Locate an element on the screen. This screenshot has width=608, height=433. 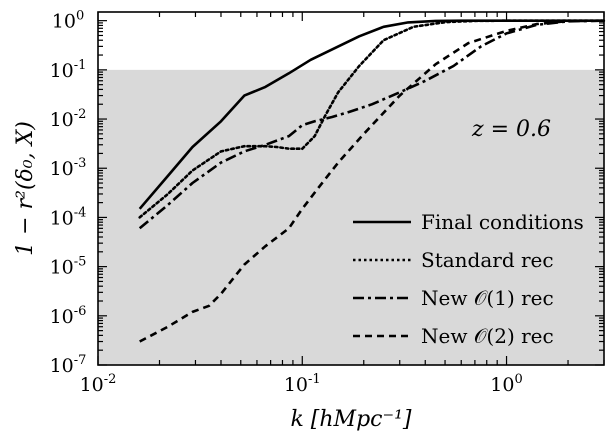
legend-label-3: New 𝒪(2) rec is located at coordinates (487, 336).